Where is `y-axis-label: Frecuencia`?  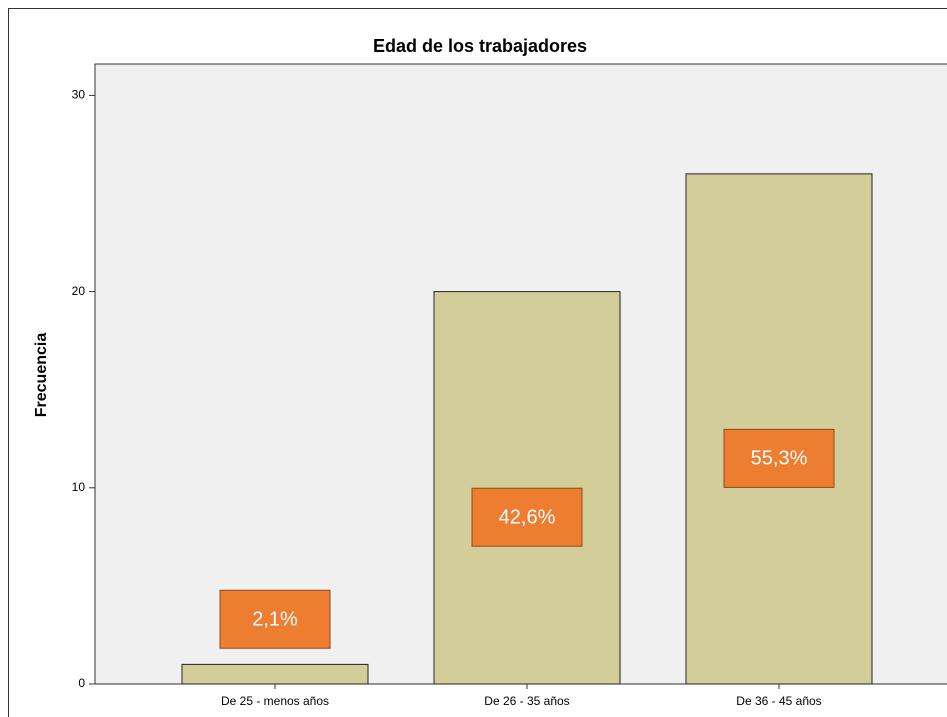
y-axis-label: Frecuencia is located at coordinates (41, 375).